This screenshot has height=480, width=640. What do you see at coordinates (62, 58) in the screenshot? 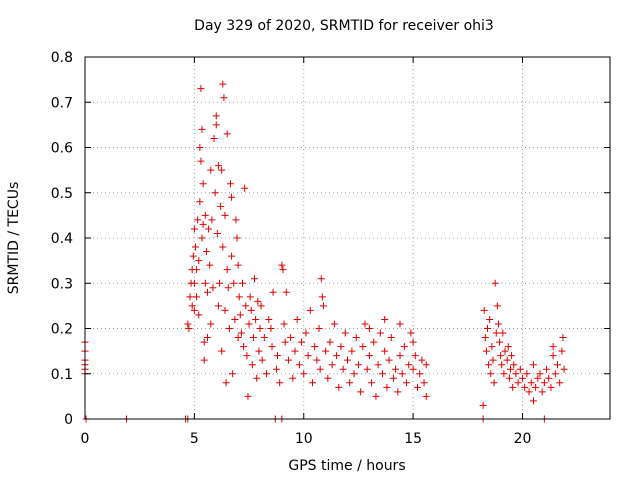
I see `y-tick-label: 0.8` at bounding box center [62, 58].